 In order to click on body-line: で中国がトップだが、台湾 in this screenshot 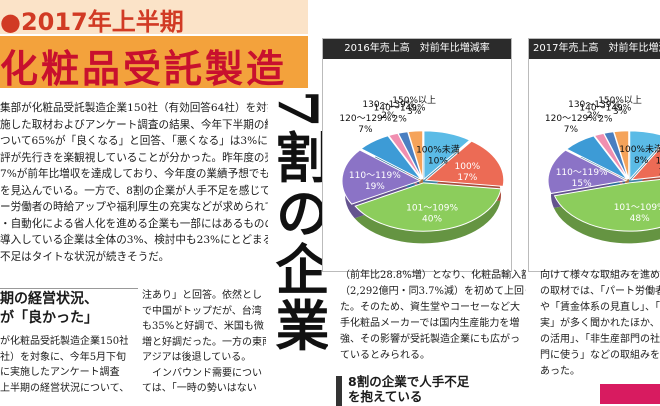, I will do `click(202, 311)`.